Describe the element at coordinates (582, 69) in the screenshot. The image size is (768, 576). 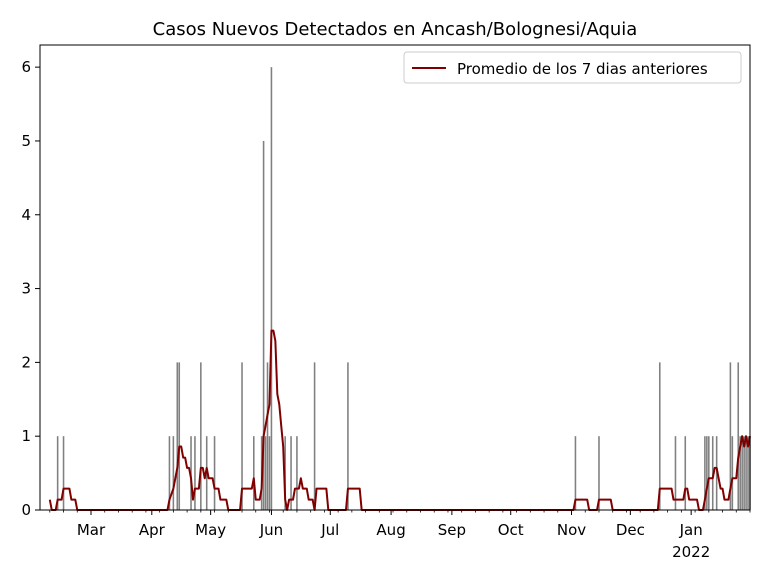
I see `legend-label: Promedio de los 7 dias anteriores` at that location.